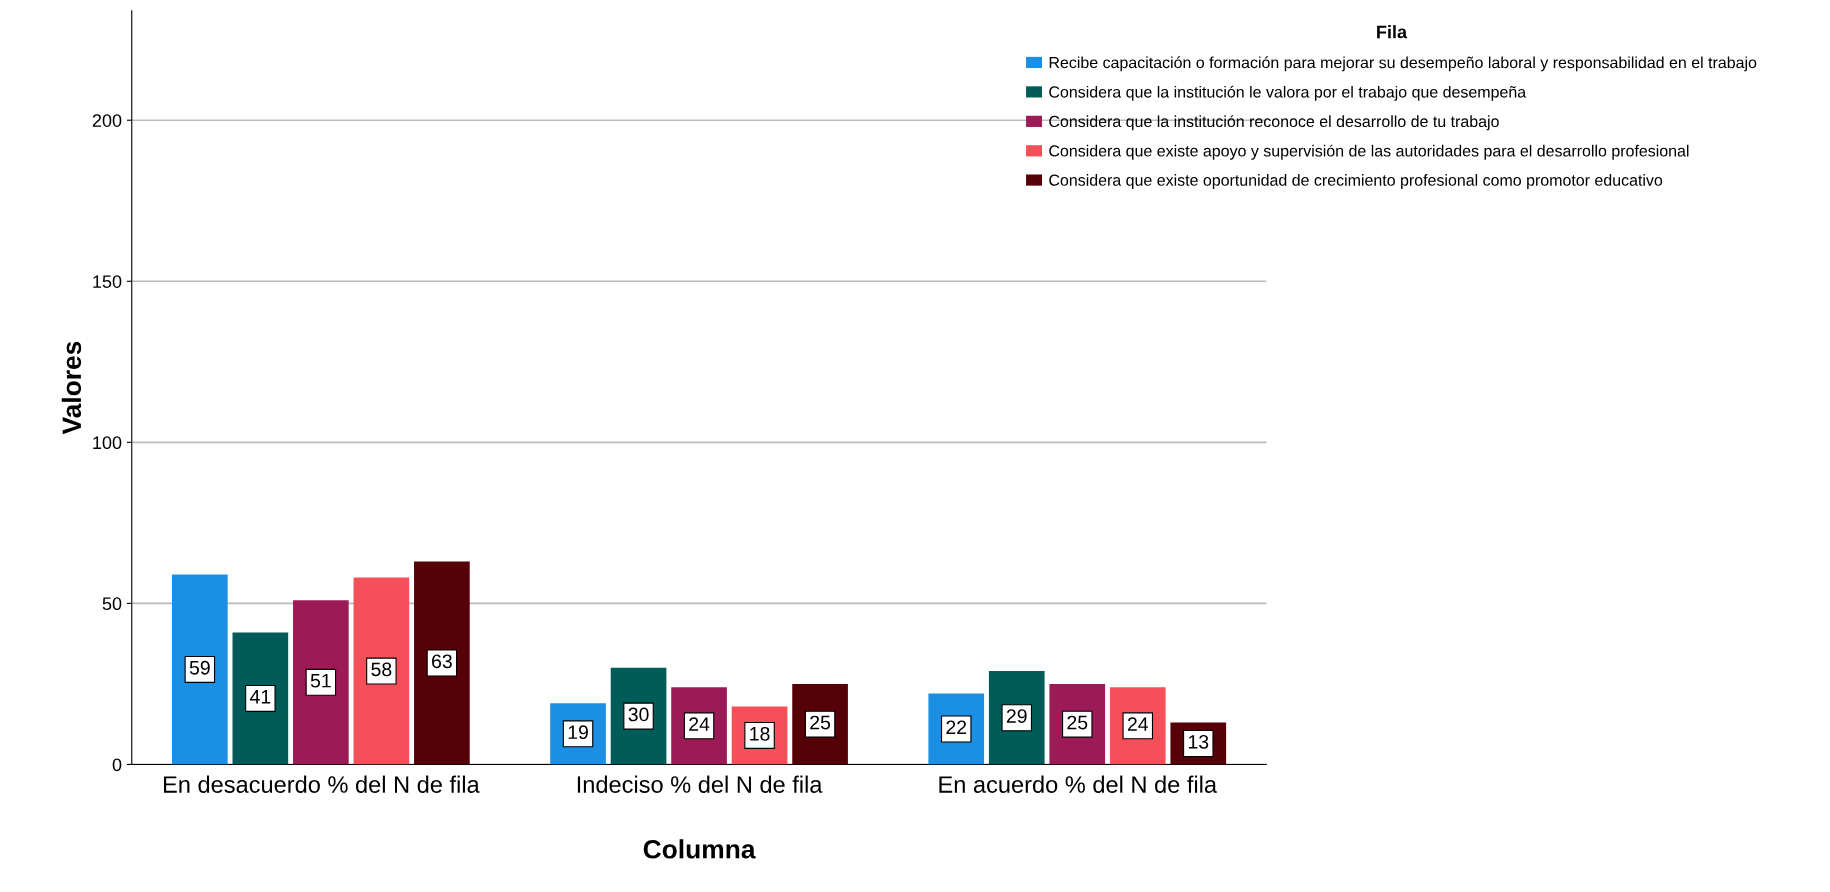 The height and width of the screenshot is (892, 1830). What do you see at coordinates (260, 697) in the screenshot?
I see `data-label: 41` at bounding box center [260, 697].